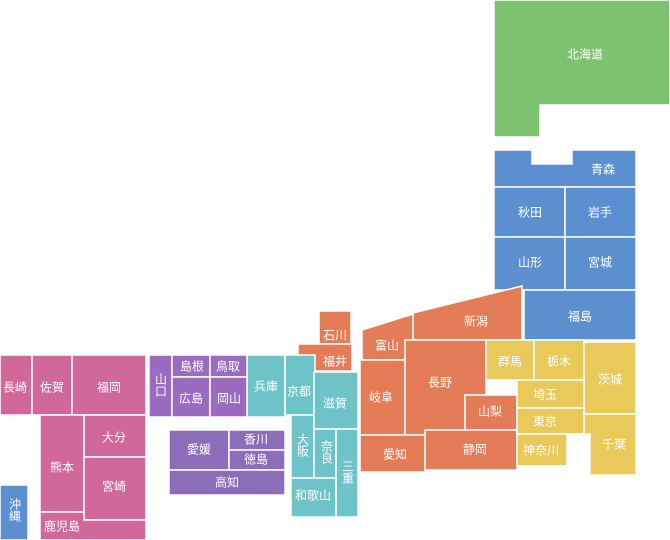  I want to click on prefecture-label: 千葉, so click(614, 445).